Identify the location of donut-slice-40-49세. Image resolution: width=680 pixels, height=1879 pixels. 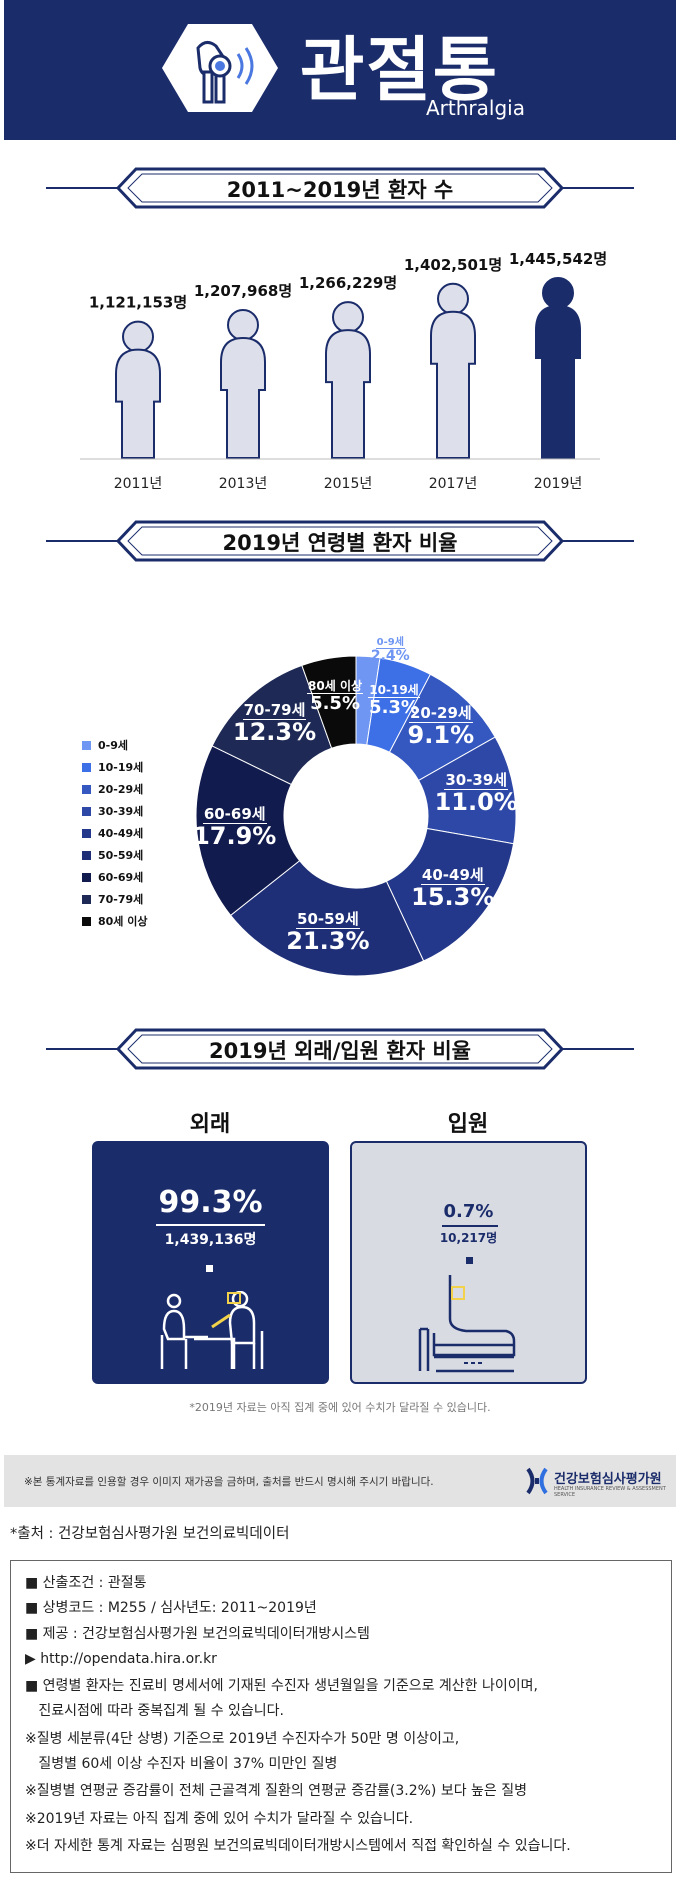
(450, 894).